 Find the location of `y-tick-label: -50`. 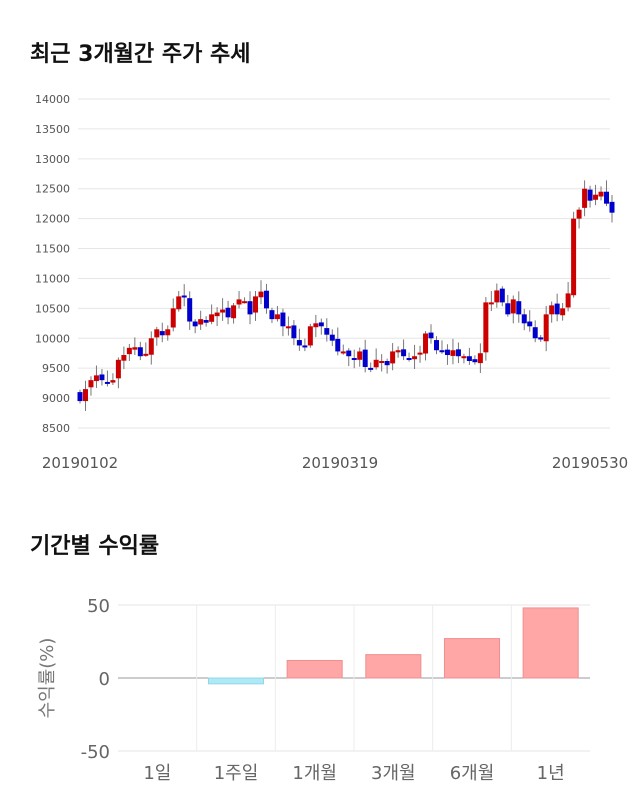

y-tick-label: -50 is located at coordinates (95, 752).